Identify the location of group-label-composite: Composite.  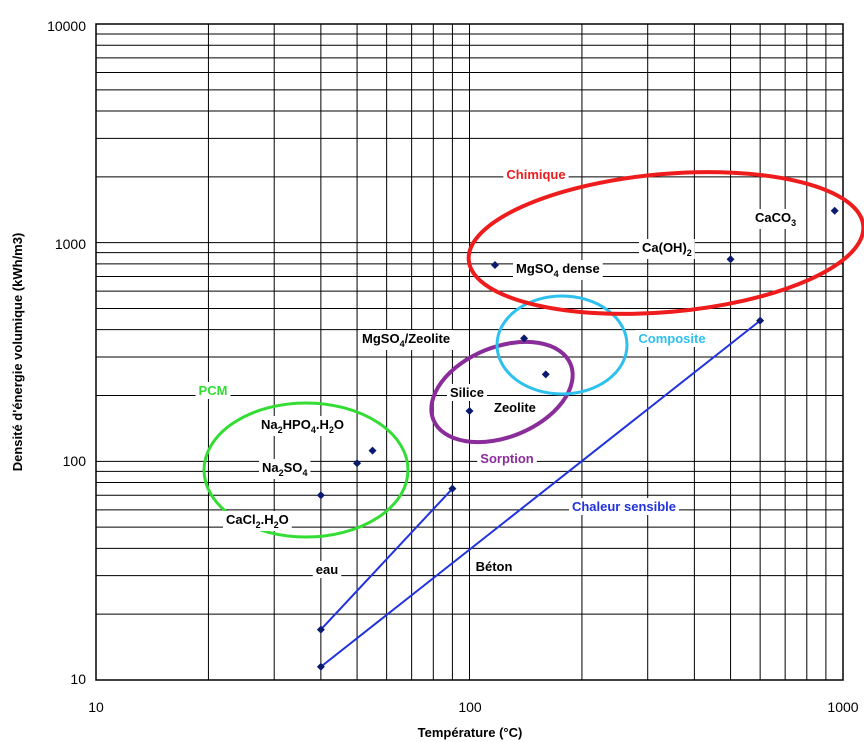
(671, 338).